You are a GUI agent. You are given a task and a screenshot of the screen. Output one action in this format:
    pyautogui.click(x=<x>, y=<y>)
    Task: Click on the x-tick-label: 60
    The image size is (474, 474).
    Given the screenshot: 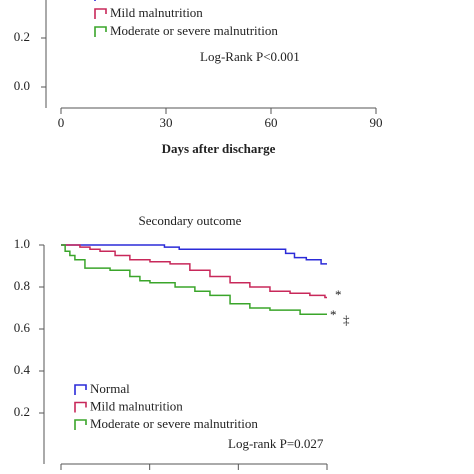 What is the action you would take?
    pyautogui.click(x=271, y=122)
    